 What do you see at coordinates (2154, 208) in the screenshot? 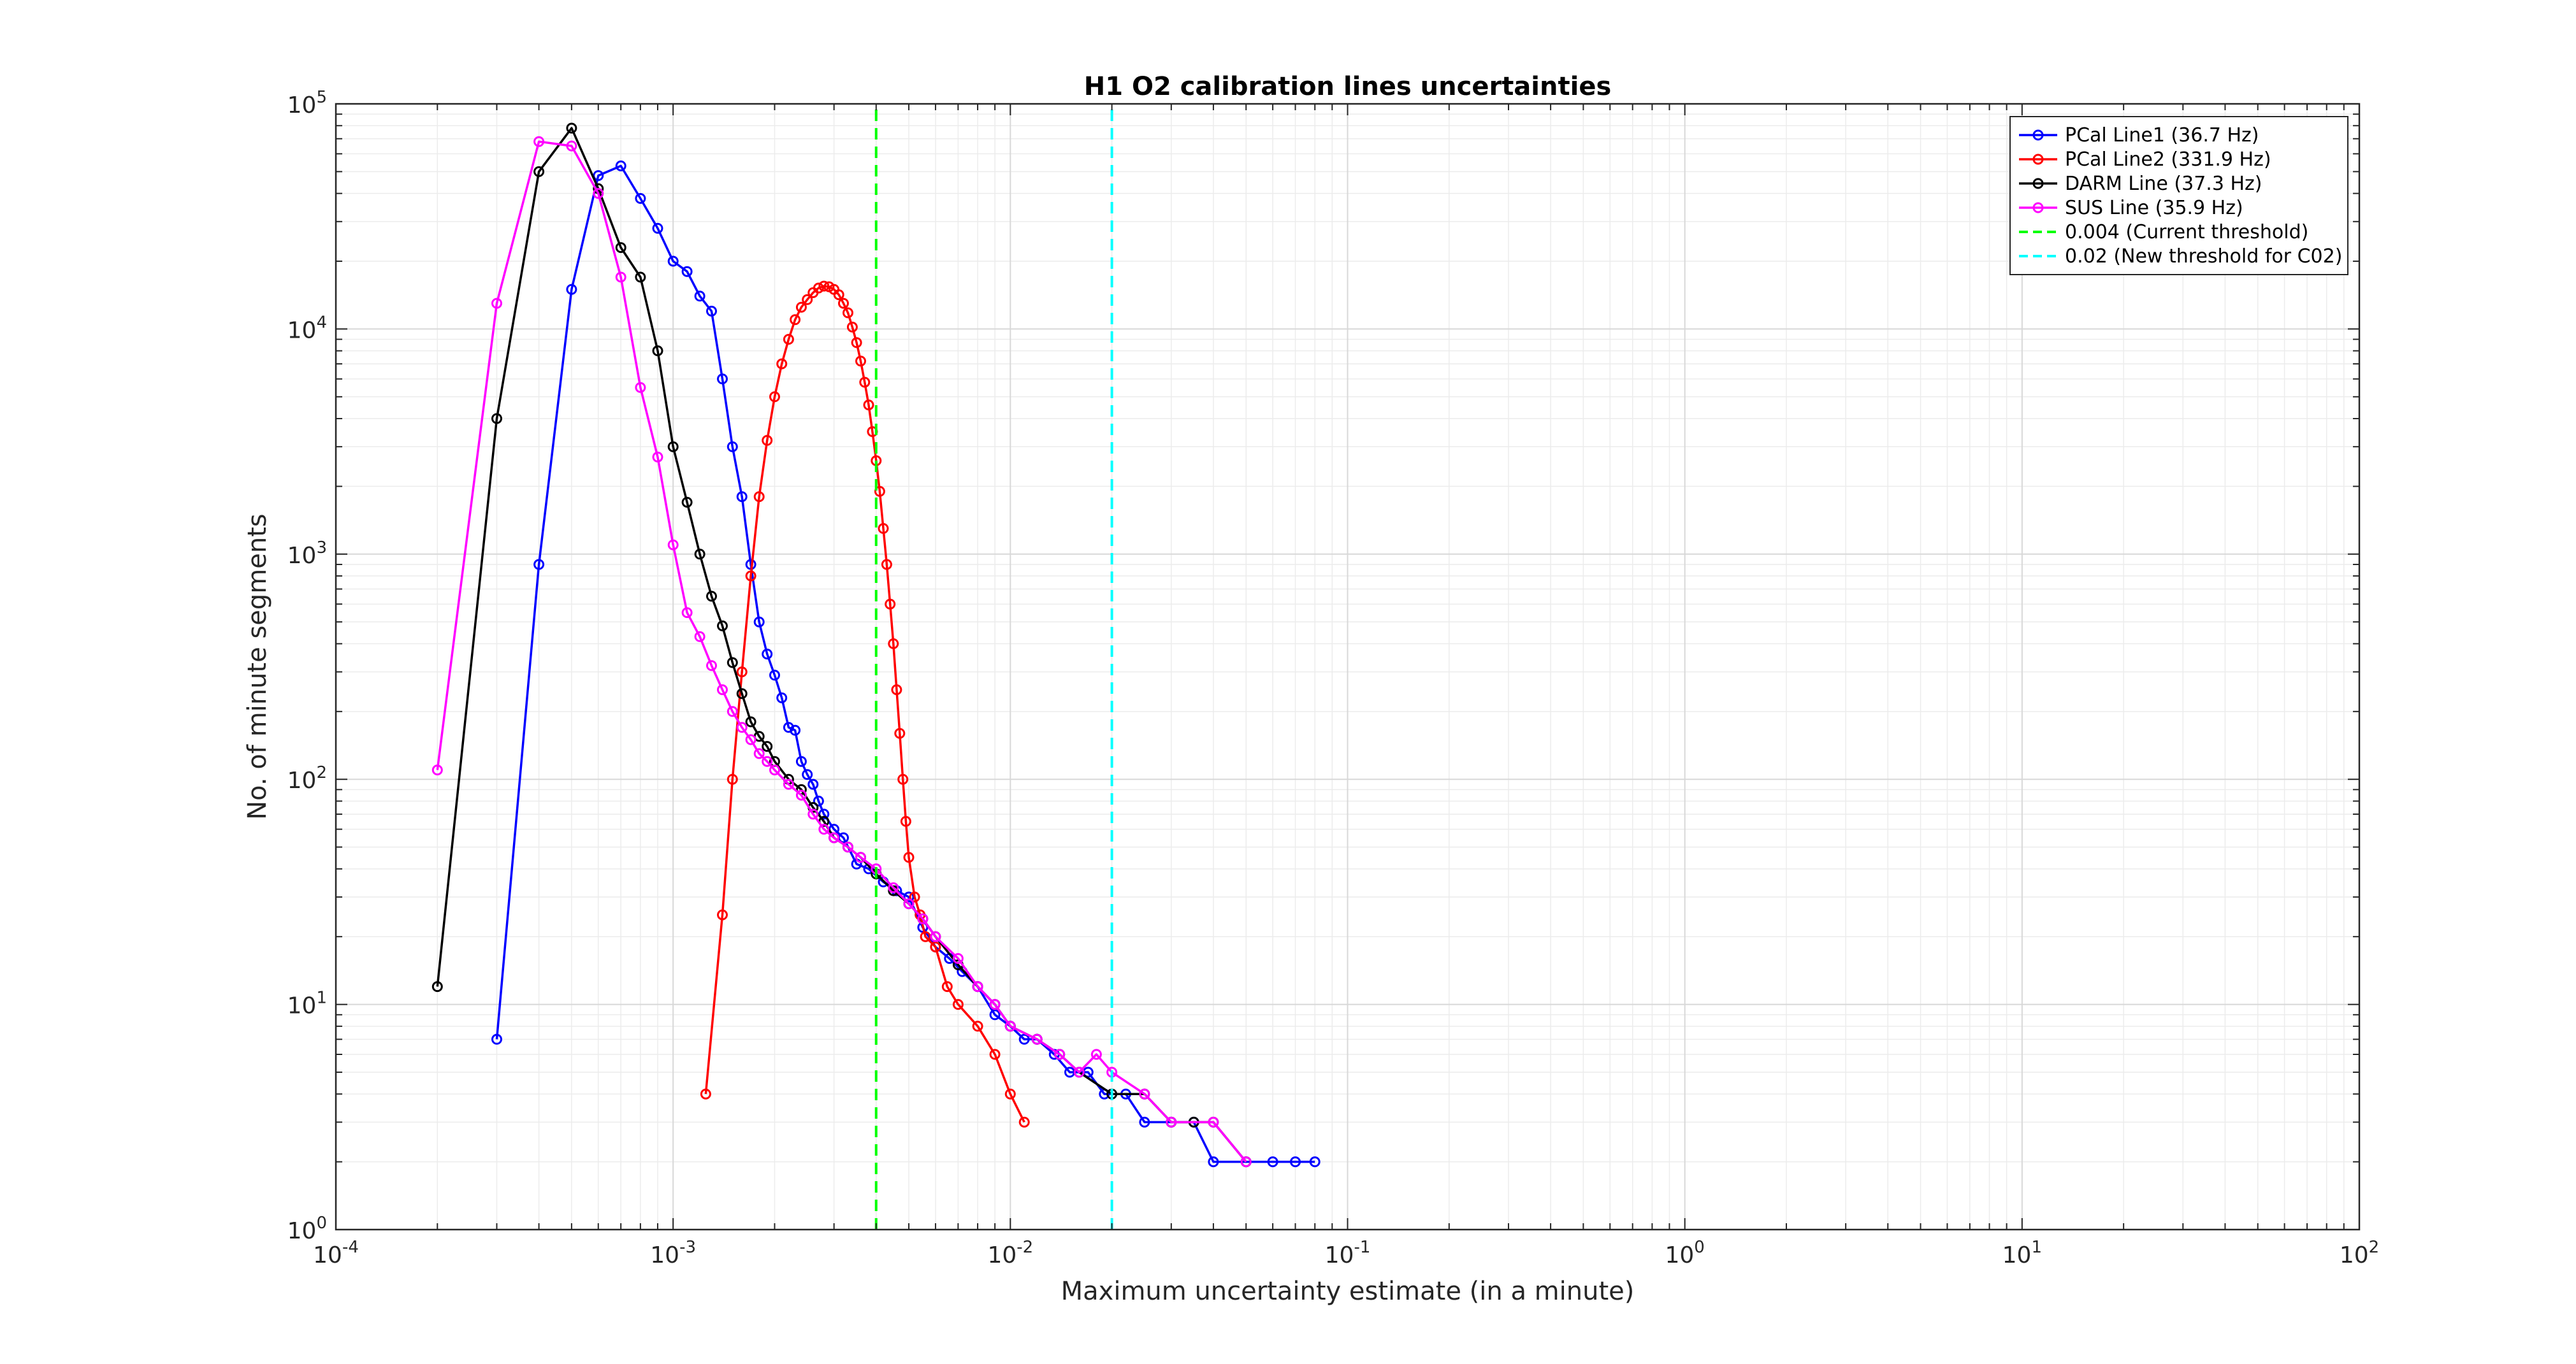
I see `legend-label: SUS Line (35.9 Hz)` at bounding box center [2154, 208].